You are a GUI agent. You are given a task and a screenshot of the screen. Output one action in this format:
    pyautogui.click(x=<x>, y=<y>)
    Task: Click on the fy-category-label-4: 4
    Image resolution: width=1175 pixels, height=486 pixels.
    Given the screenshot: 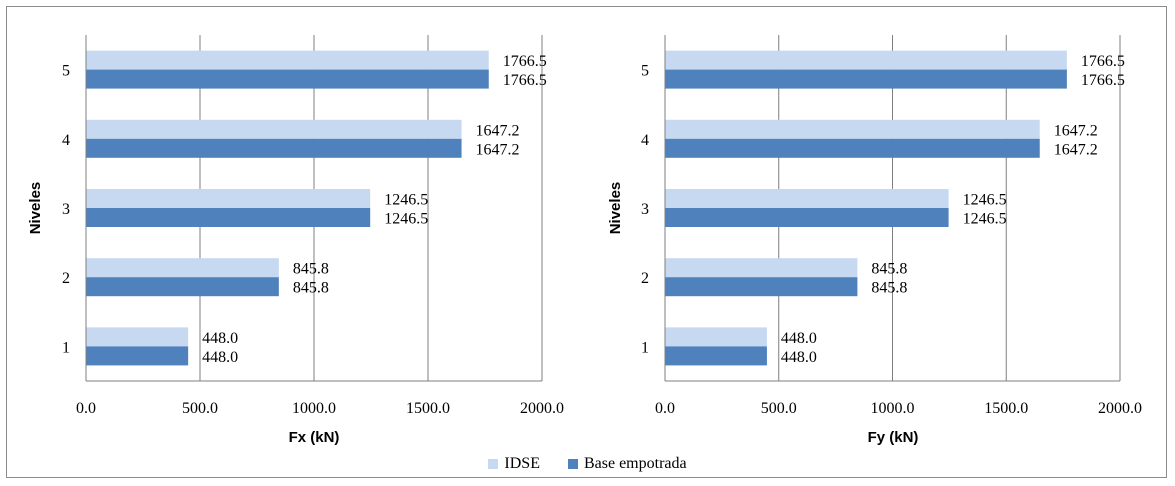 What is the action you would take?
    pyautogui.click(x=645, y=140)
    